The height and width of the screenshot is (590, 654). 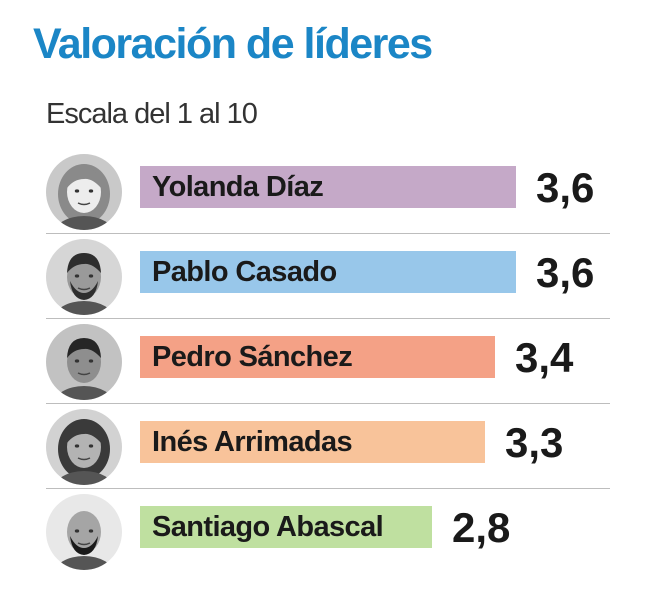 I want to click on data-label: 3,3, so click(x=534, y=442).